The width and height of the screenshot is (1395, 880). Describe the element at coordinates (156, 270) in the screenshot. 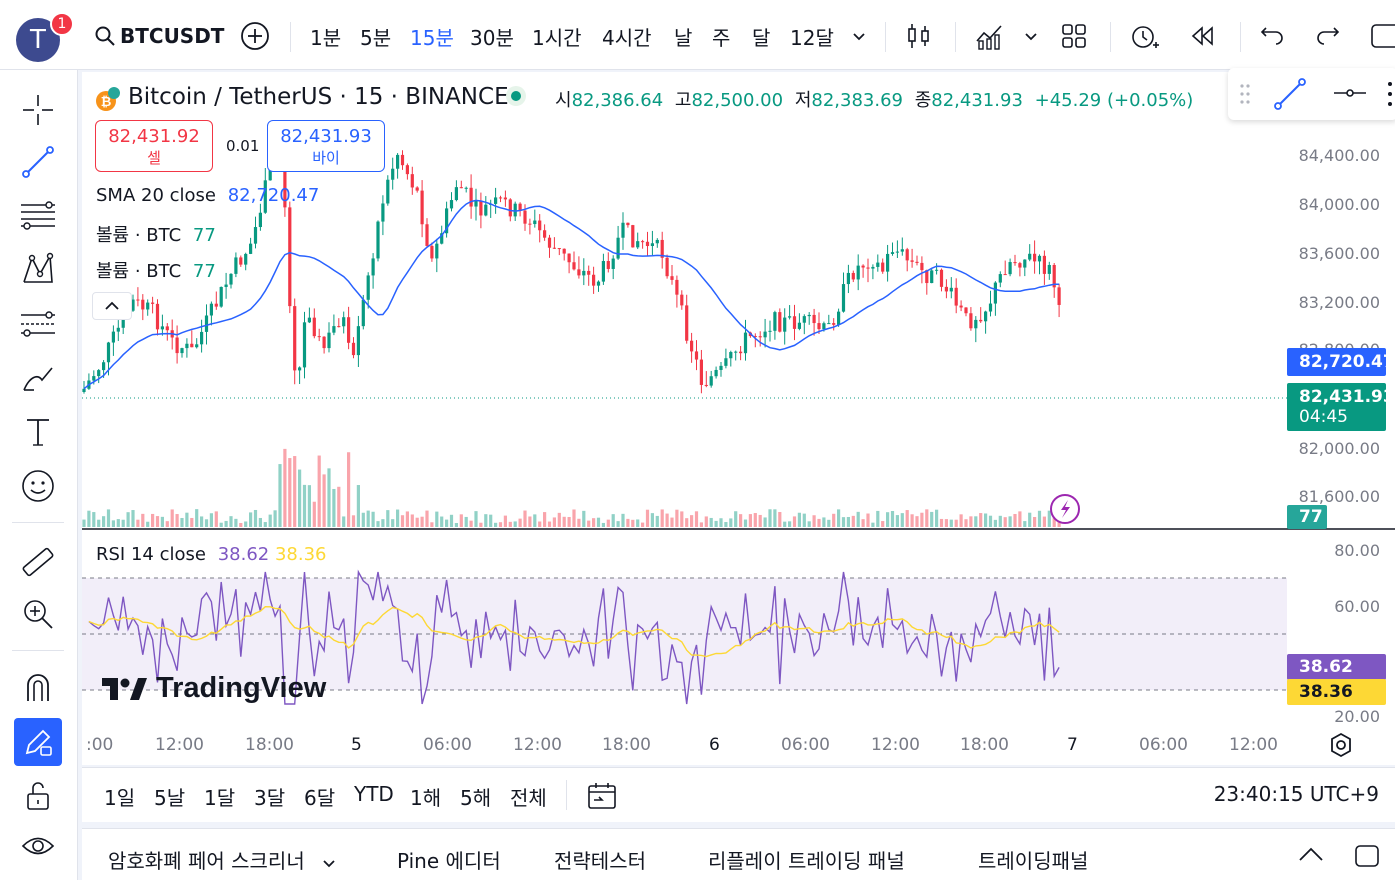

I see `volume-legend-2: 볼륨 · BTC 77` at that location.